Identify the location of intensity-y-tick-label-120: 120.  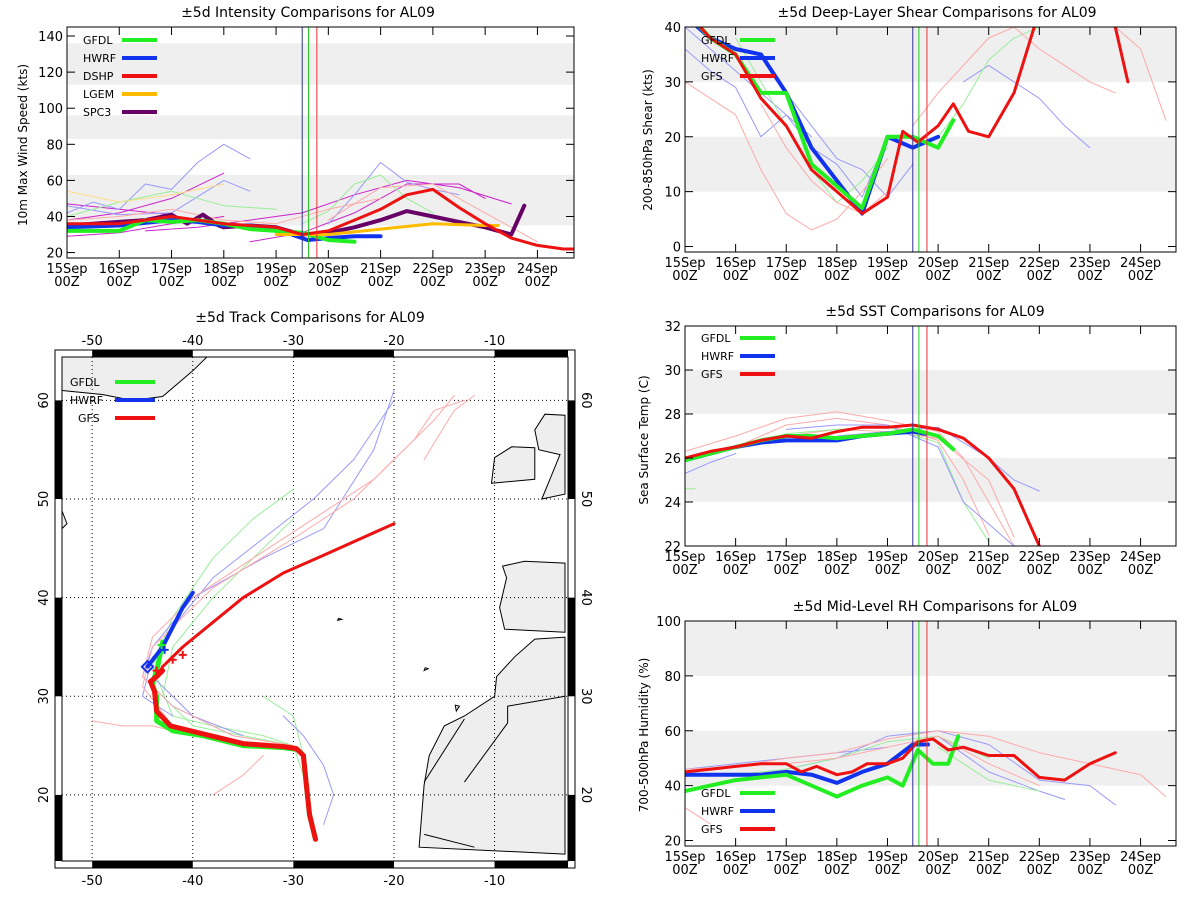
(50, 73).